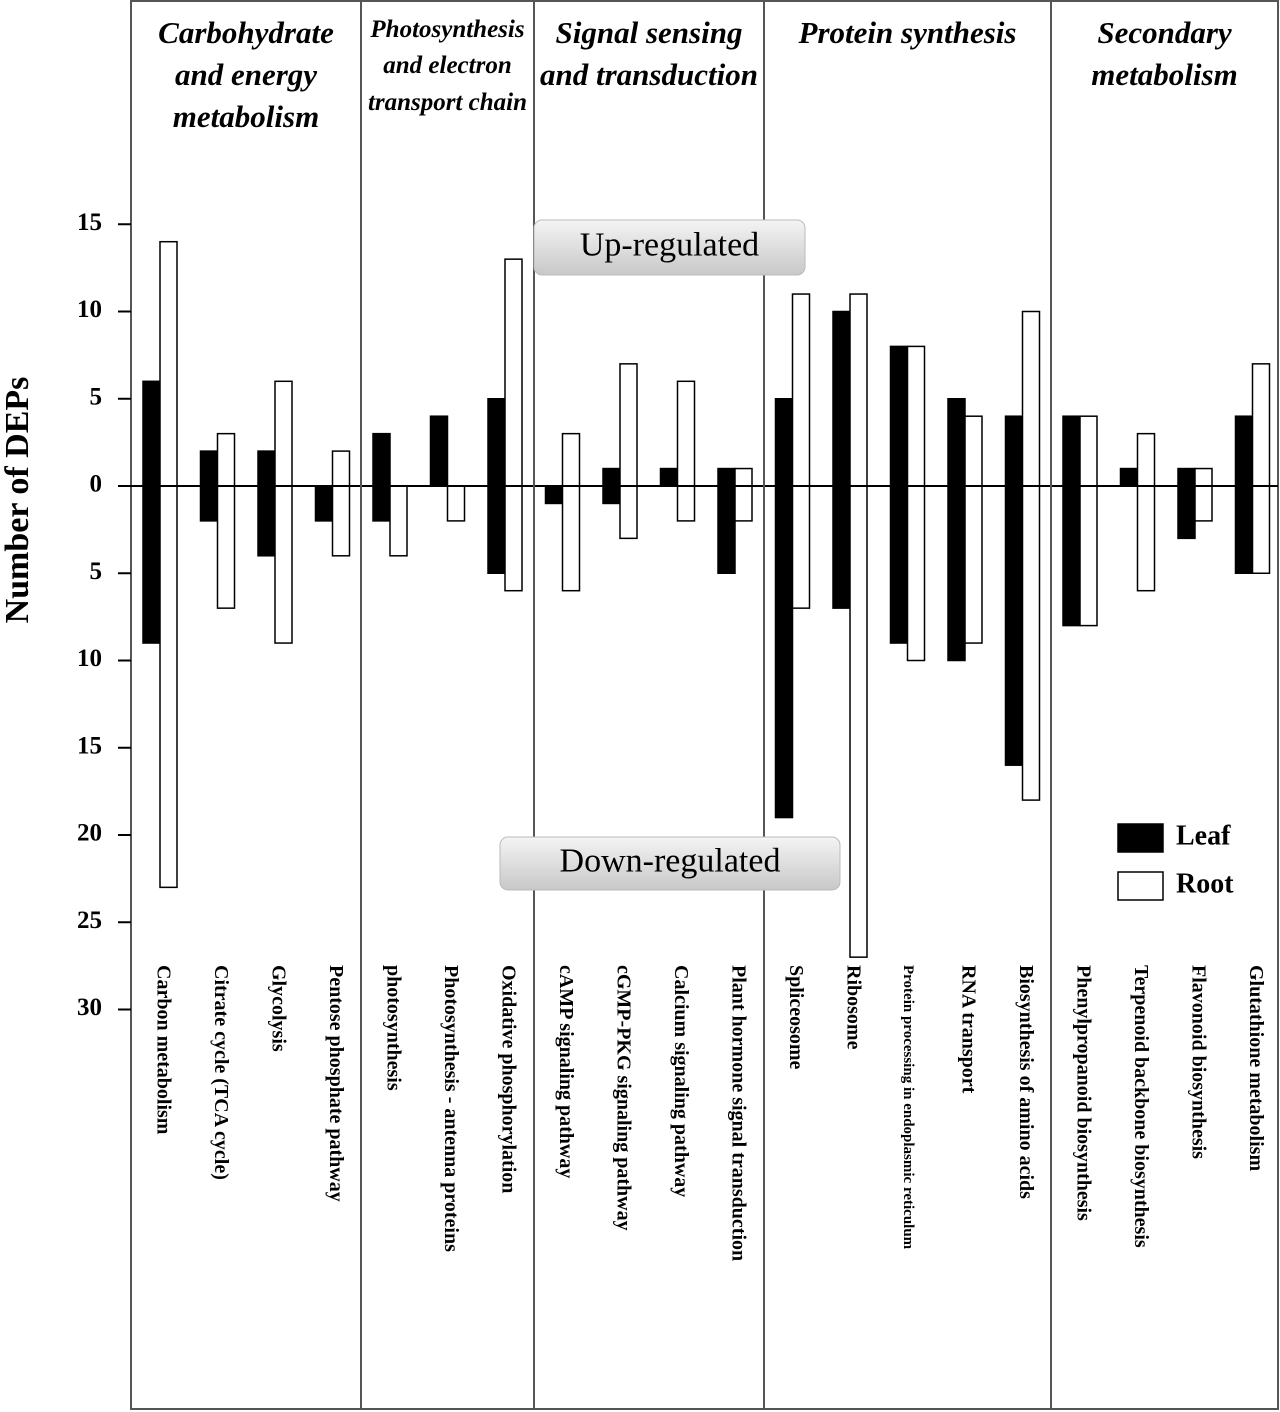  Describe the element at coordinates (1026, 1082) in the screenshot. I see `x-tick-label: Biosynthesis of amino acids` at that location.